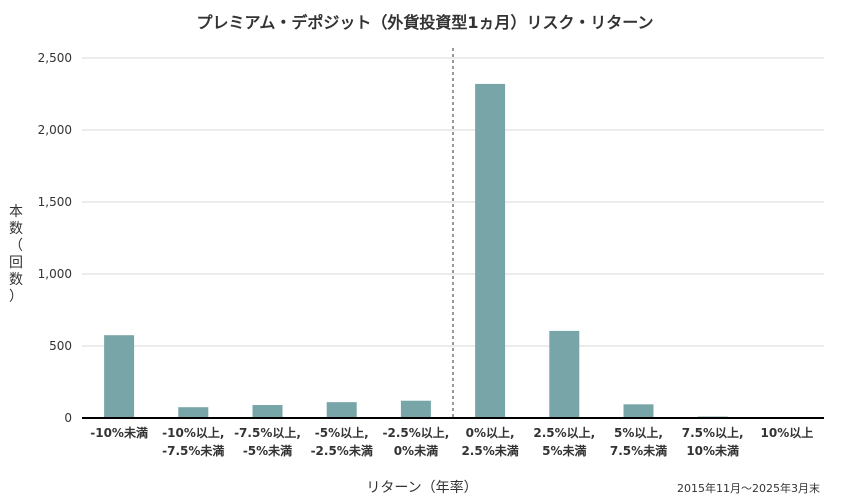  What do you see at coordinates (60, 346) in the screenshot?
I see `y-tick-label: 500` at bounding box center [60, 346].